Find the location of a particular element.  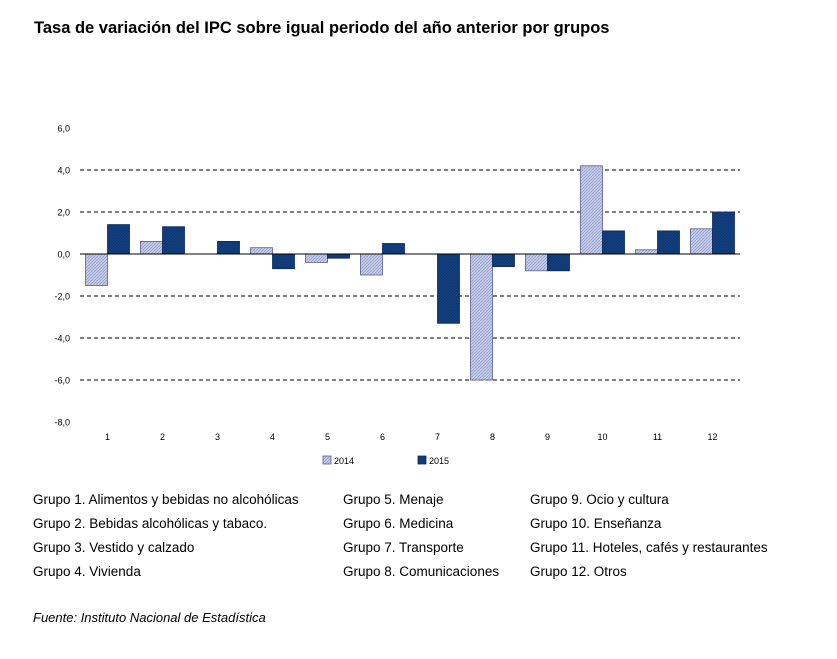

x-tick-label: 4 is located at coordinates (272, 437).